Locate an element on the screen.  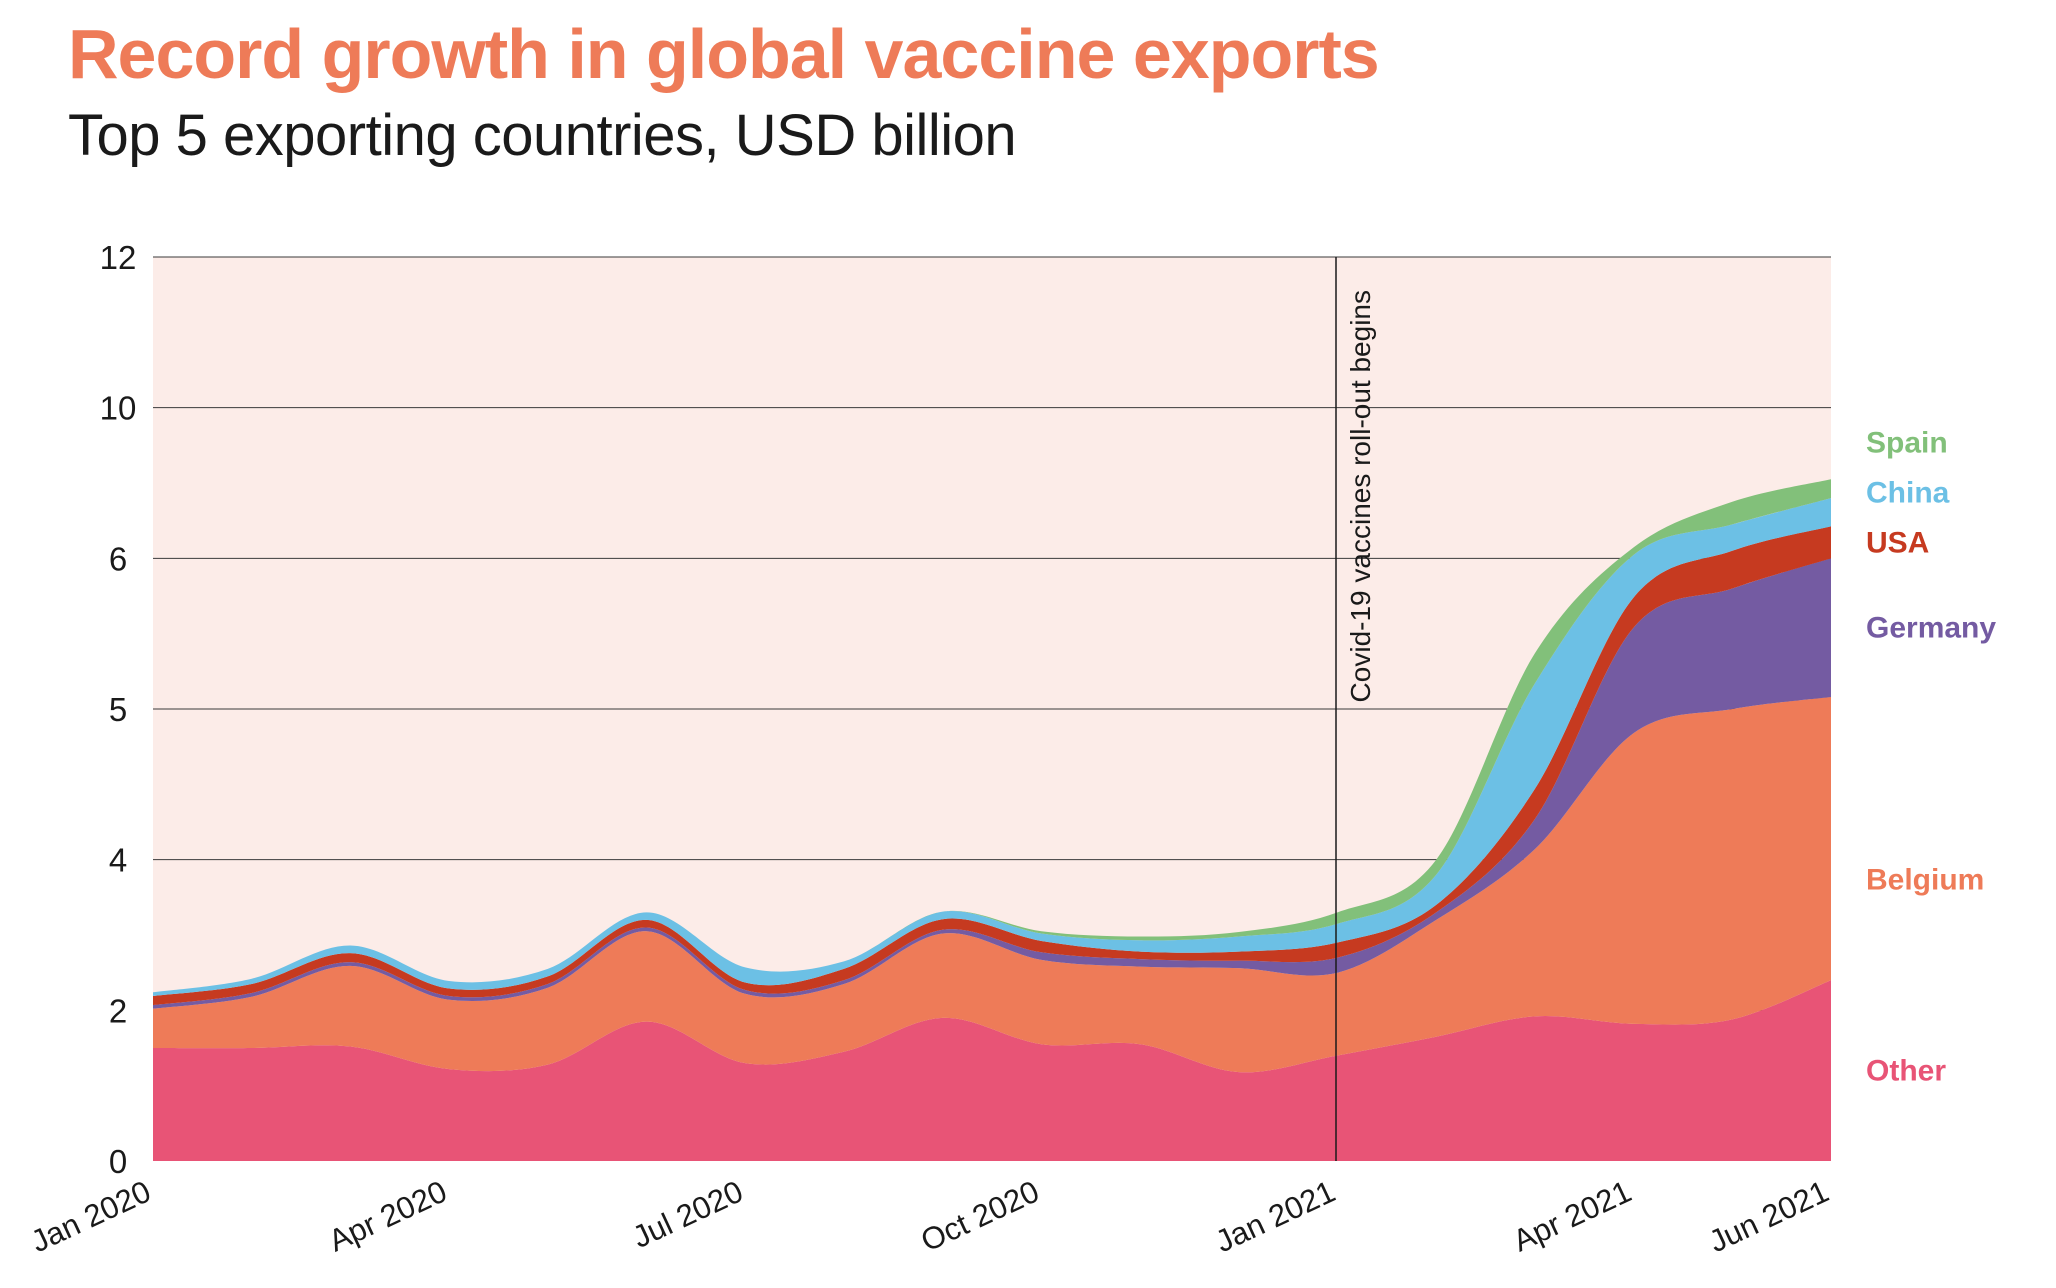
x-tick-label: Apr 2021 is located at coordinates (1572, 1216).